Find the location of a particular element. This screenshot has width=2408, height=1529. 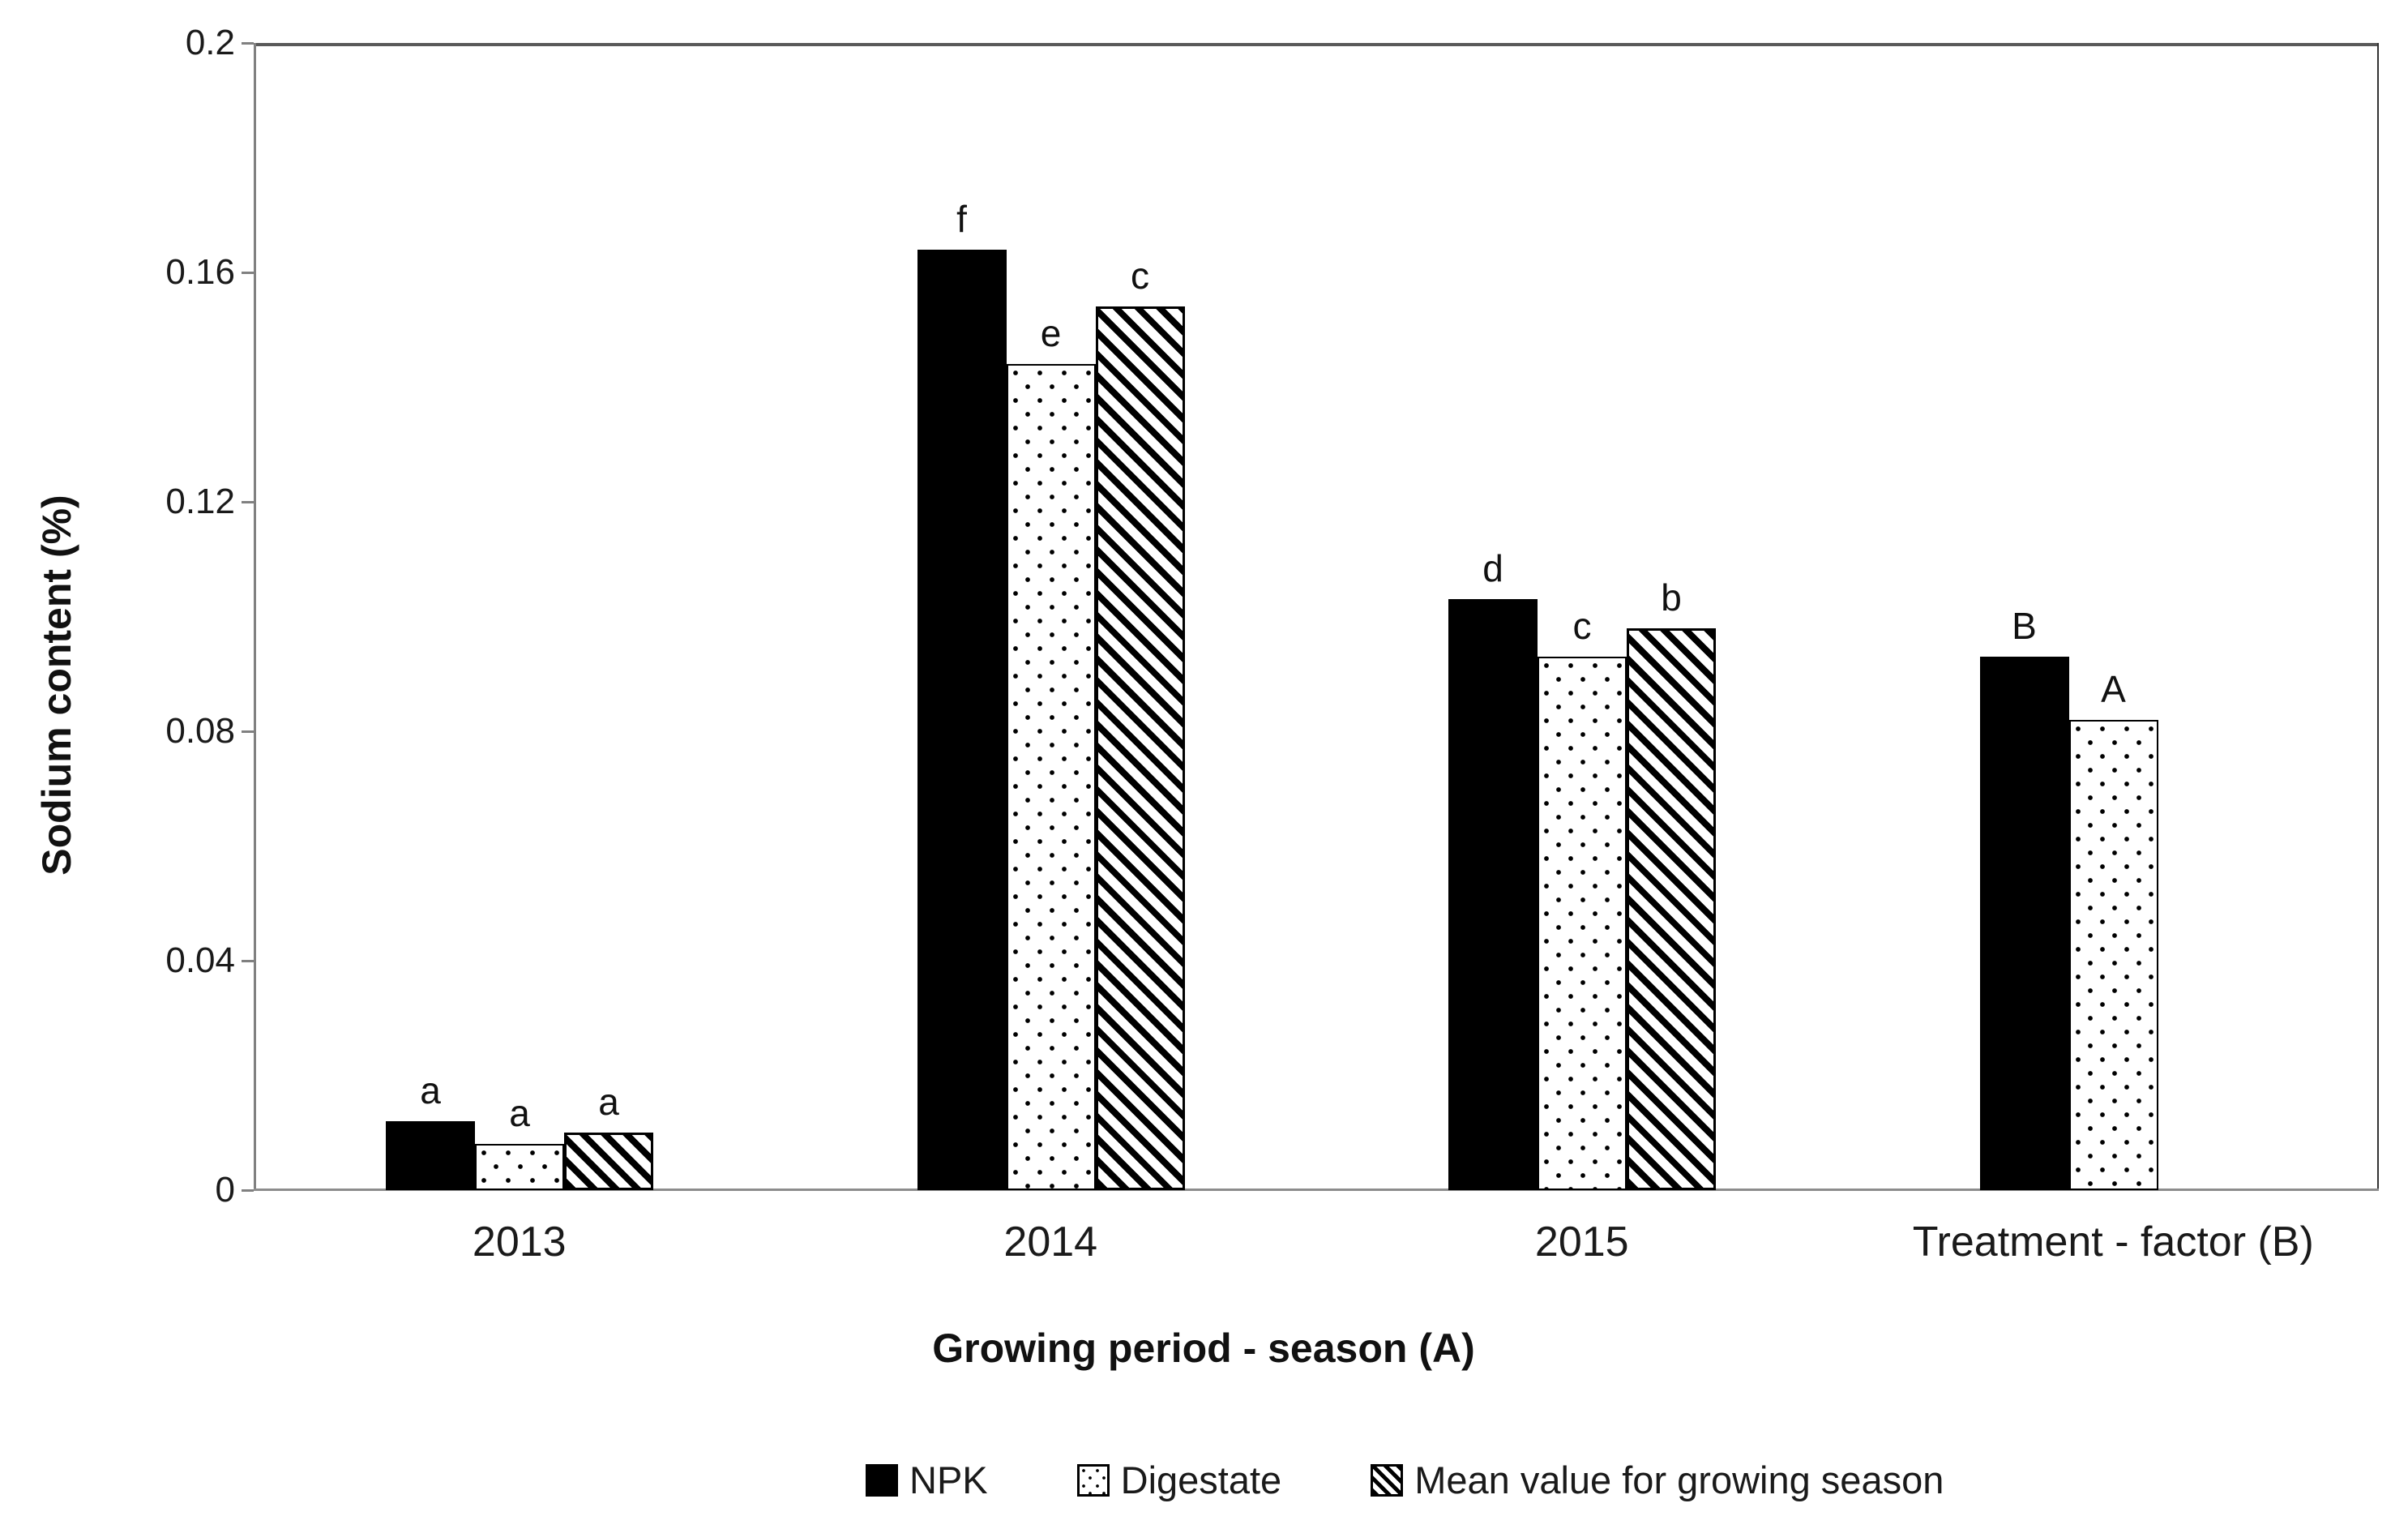

y-axis-title: Sodium content (%) is located at coordinates (56, 685).